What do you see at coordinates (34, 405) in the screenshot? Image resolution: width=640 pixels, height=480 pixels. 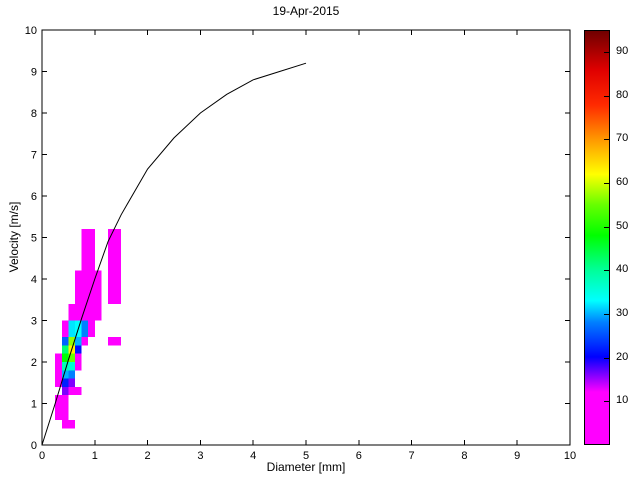 I see `y-tick-label: 1` at bounding box center [34, 405].